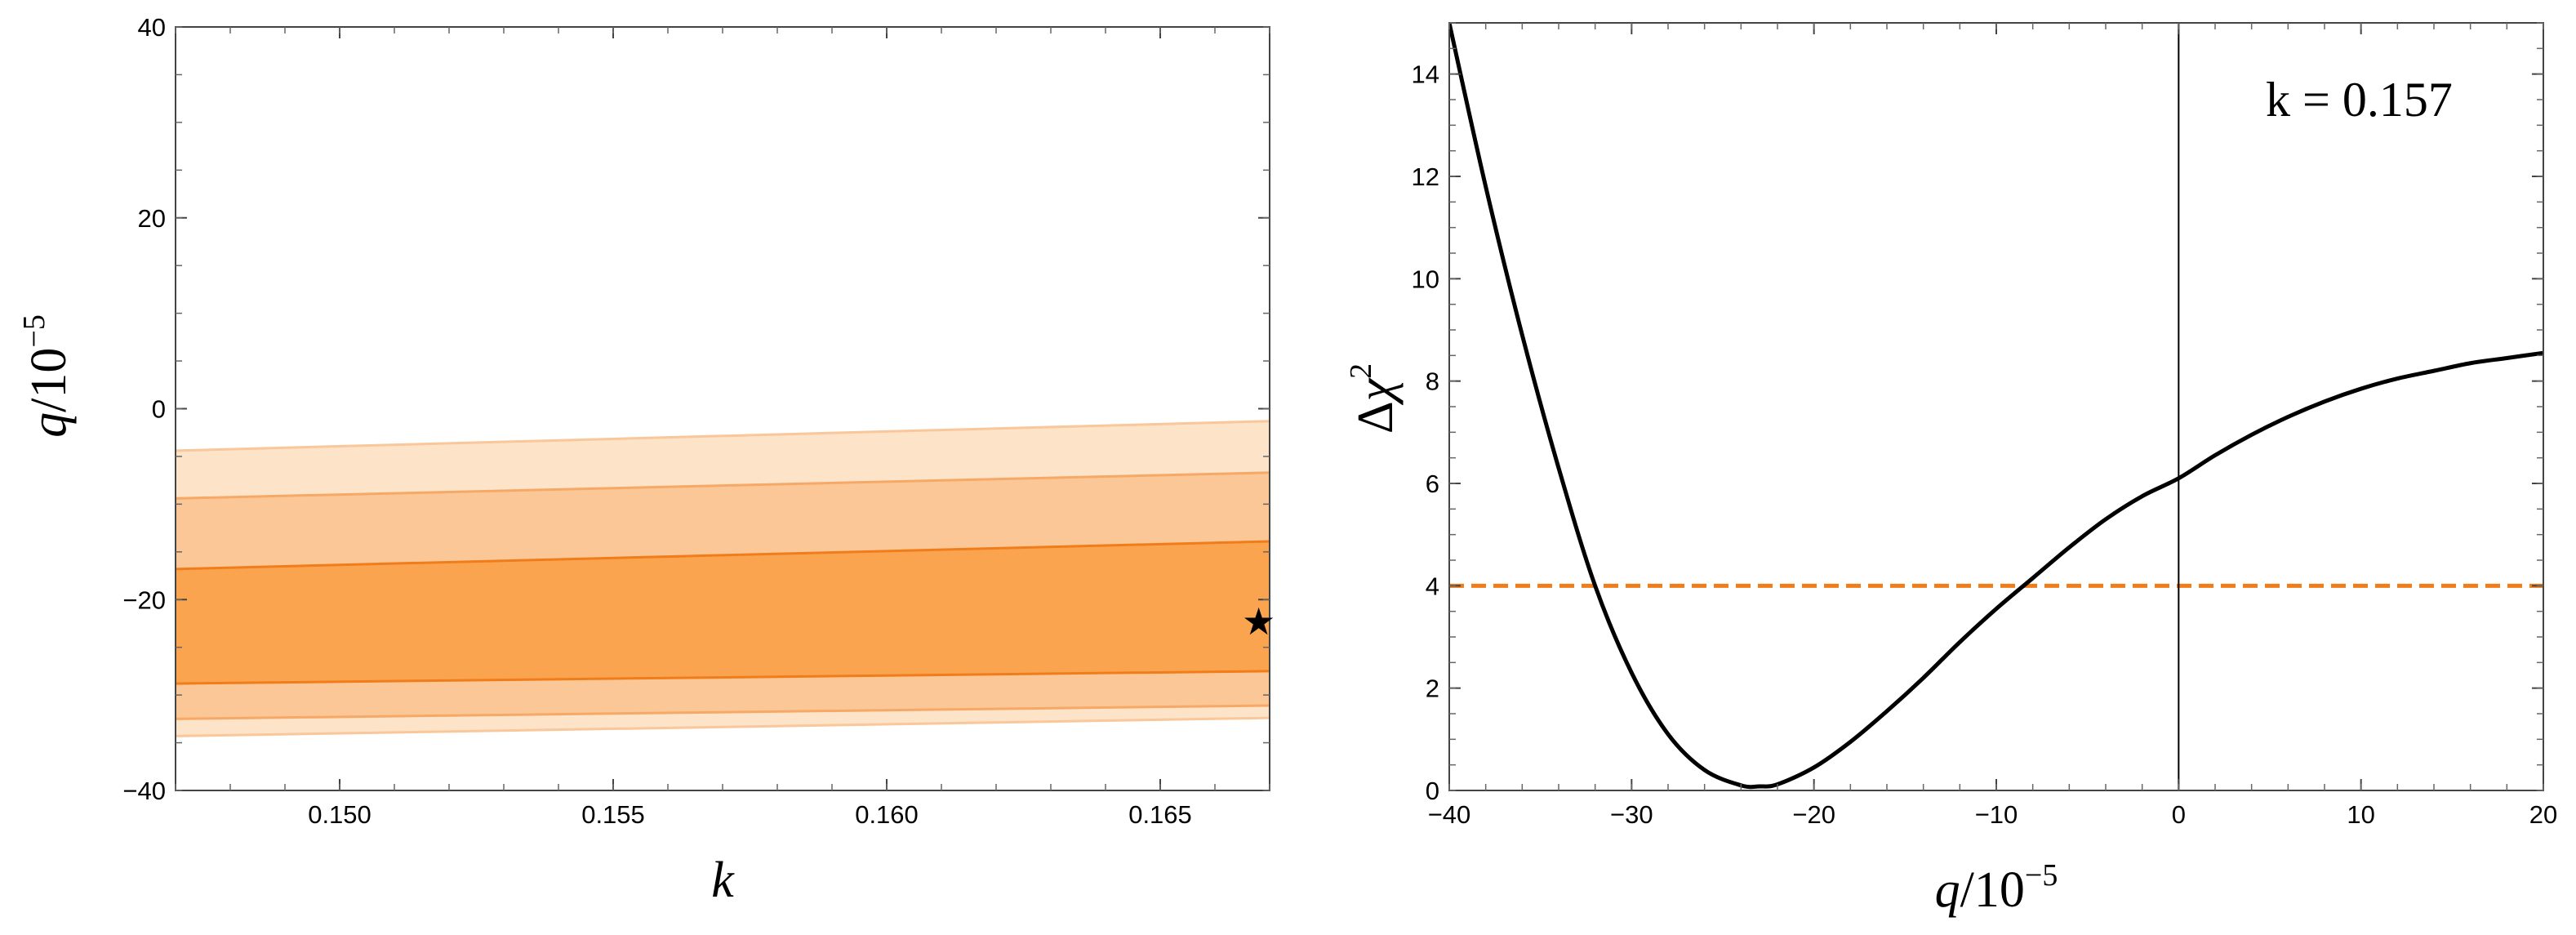 Image resolution: width=2576 pixels, height=935 pixels. Describe the element at coordinates (144, 791) in the screenshot. I see `left-y-tick-label: −40` at that location.